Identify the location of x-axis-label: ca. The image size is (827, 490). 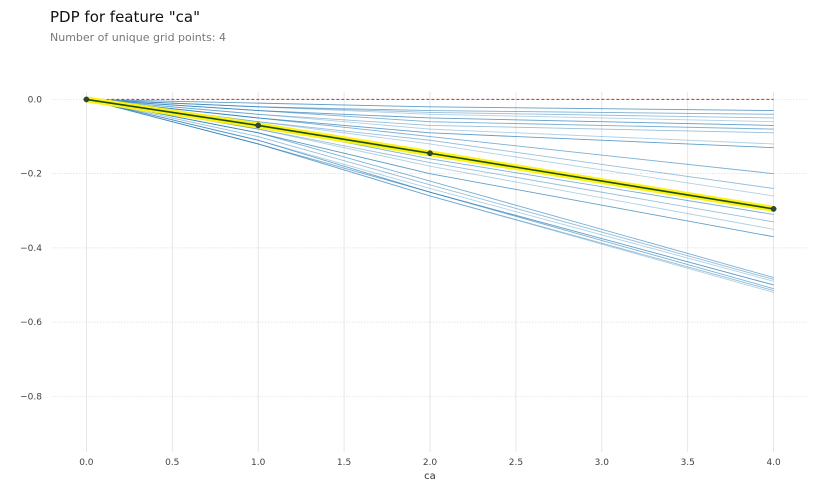
(430, 476).